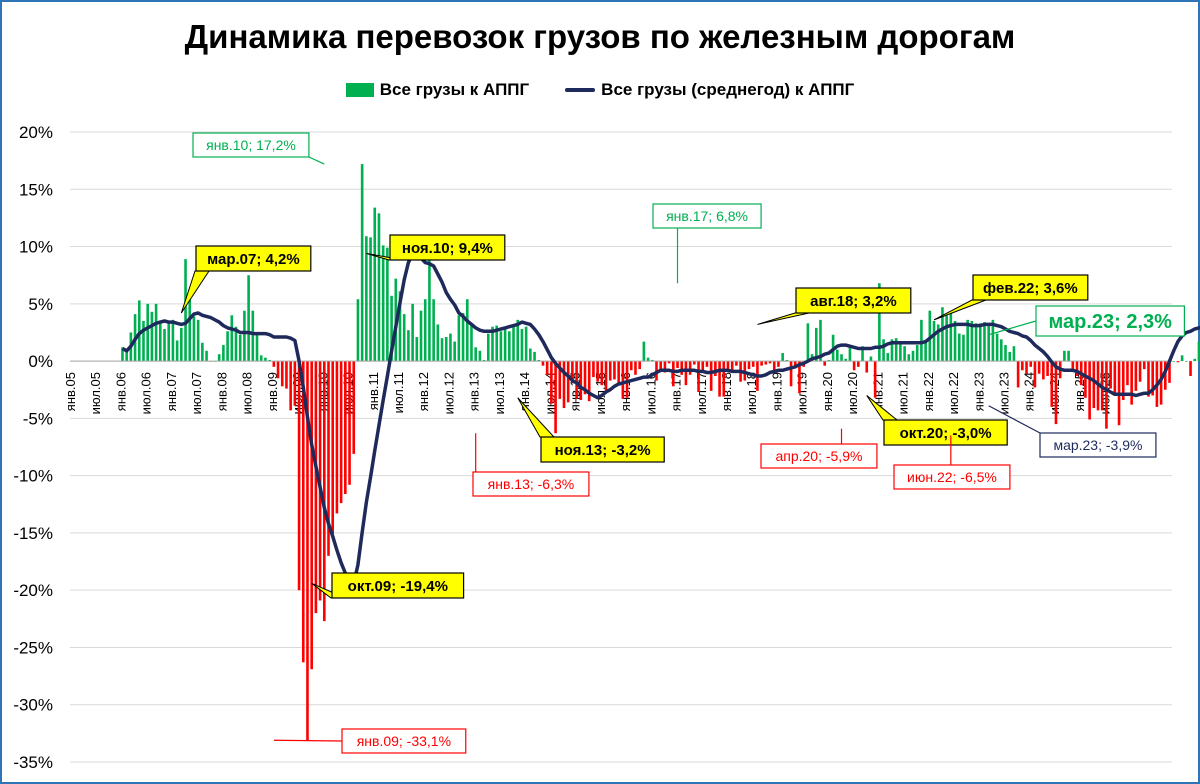  I want to click on x-tick-label: июл.17, so click(701, 393).